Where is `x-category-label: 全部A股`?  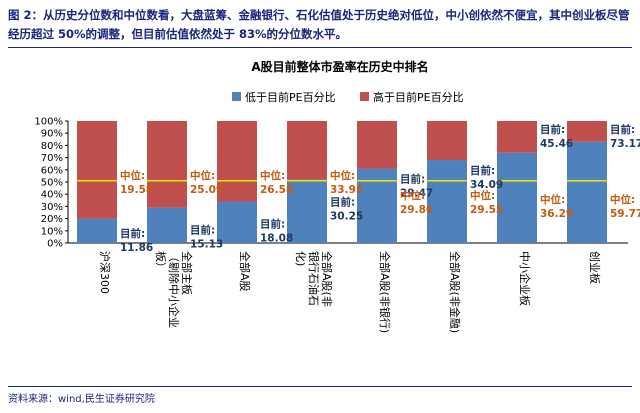
x-category-label: 全部A股 is located at coordinates (245, 271).